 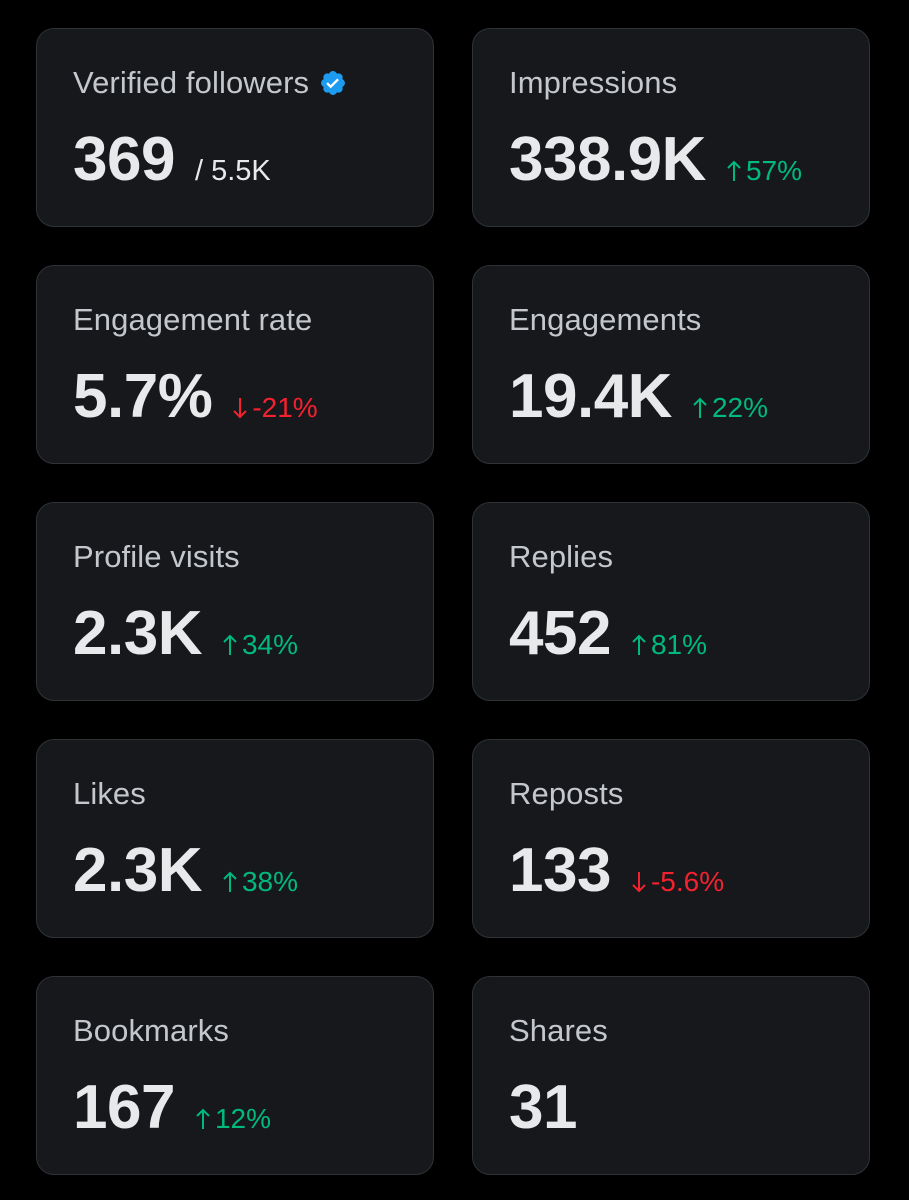 I want to click on metric-change: 81%, so click(x=669, y=645).